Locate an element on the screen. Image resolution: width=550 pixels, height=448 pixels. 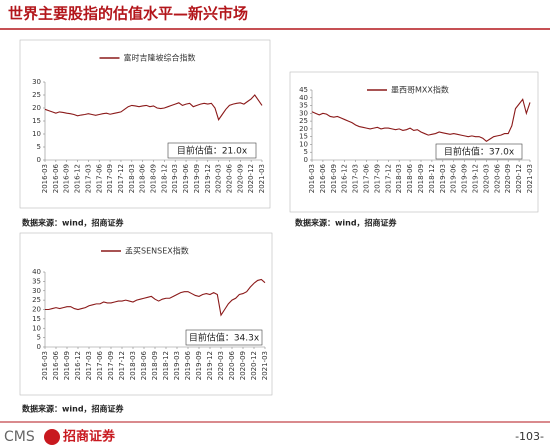
annotation: 目前估值：34.3x is located at coordinates (224, 338).